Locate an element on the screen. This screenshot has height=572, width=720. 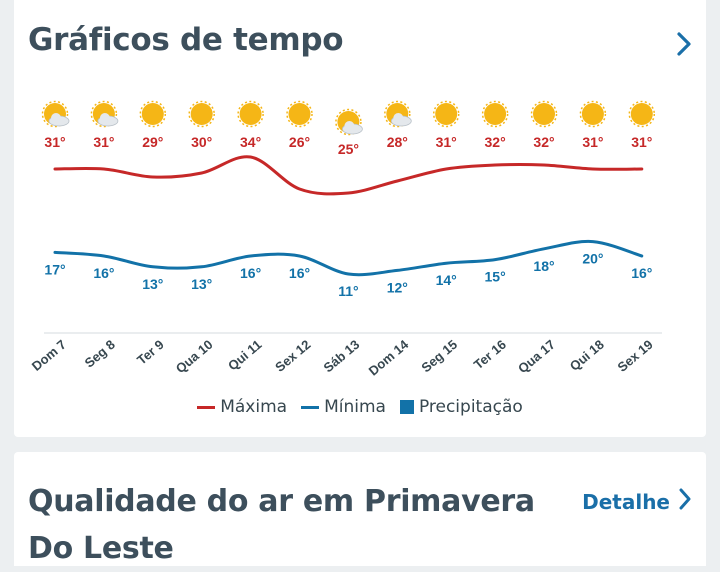
x-tick-label: Qui 11 is located at coordinates (245, 355).